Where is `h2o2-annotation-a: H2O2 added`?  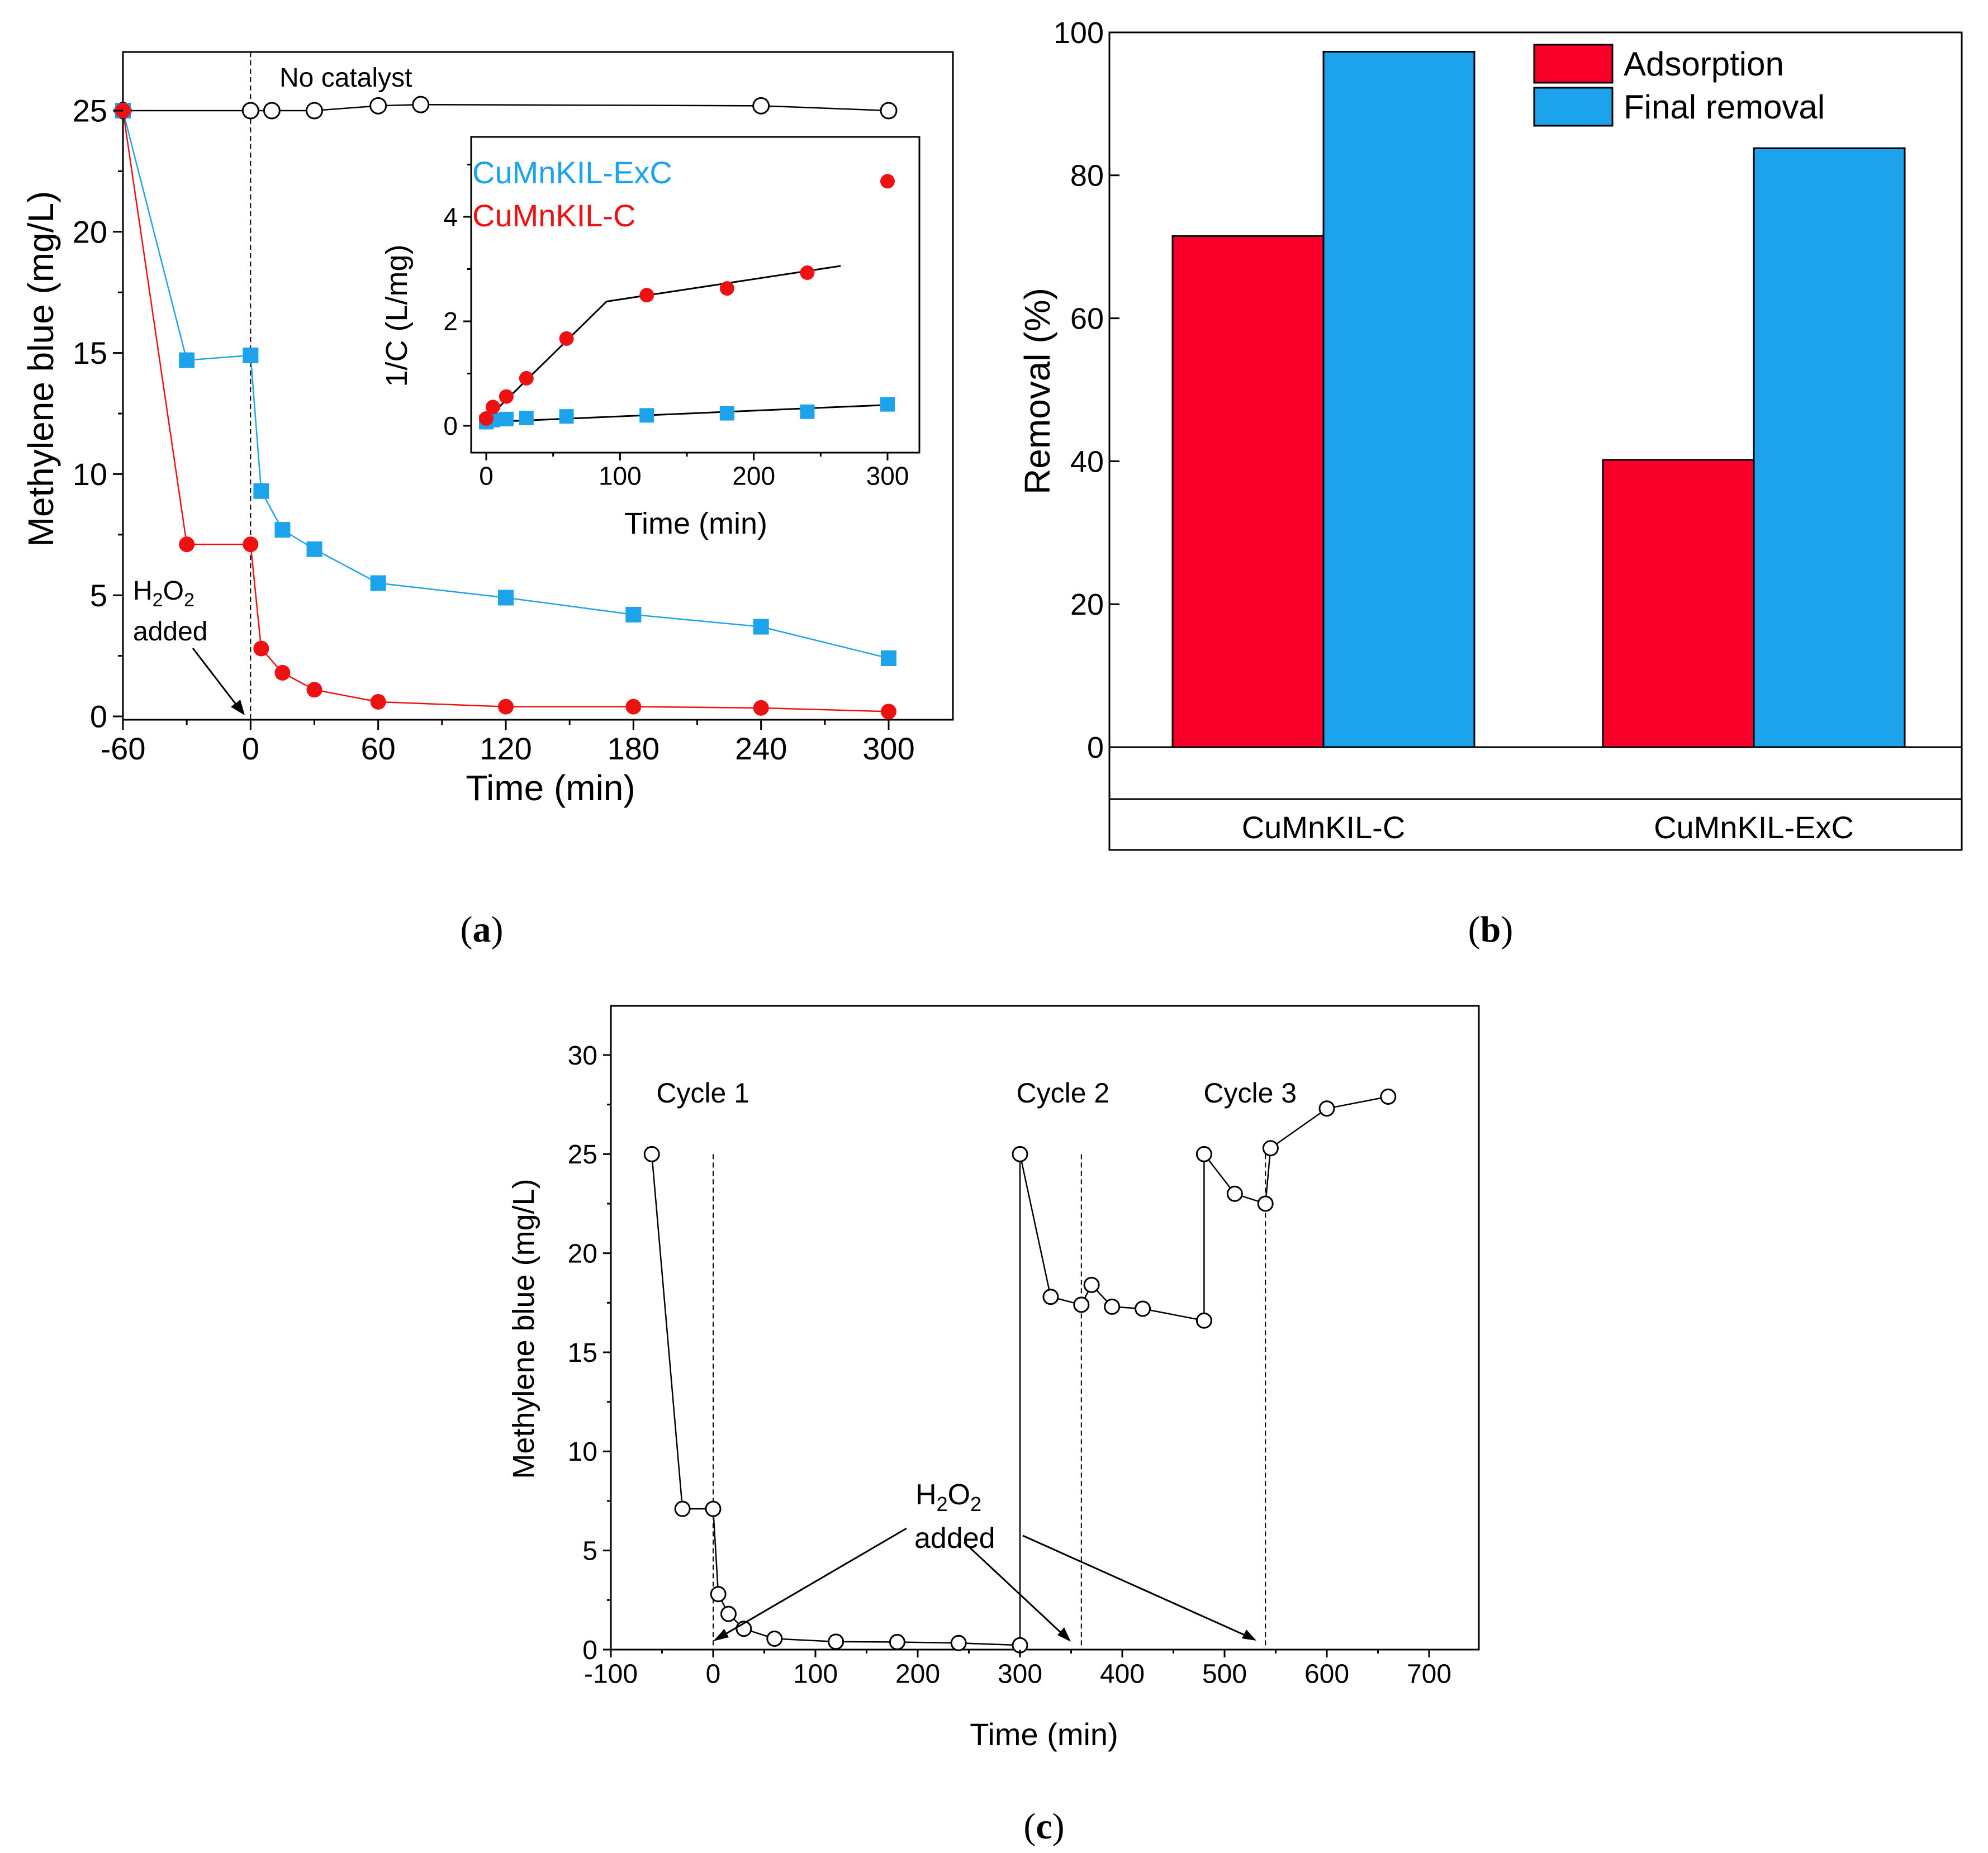 h2o2-annotation-a: H2O2 added is located at coordinates (189, 645).